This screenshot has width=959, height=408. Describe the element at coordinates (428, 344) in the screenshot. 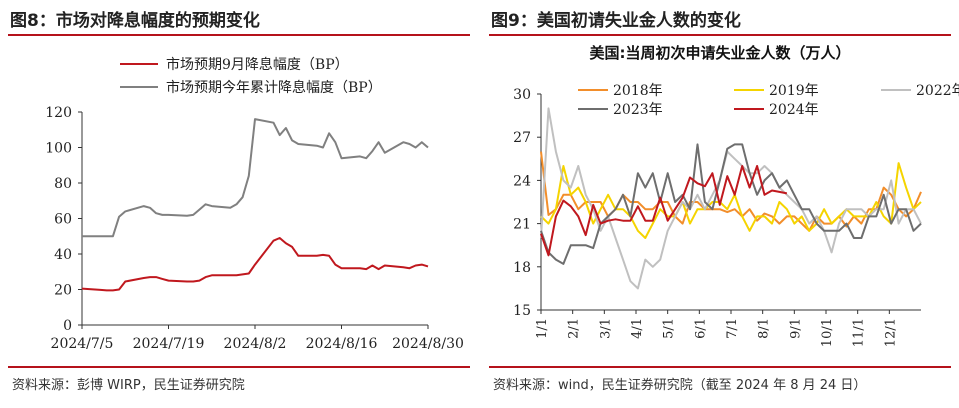

I see `x-tick-label: 2024/8/30` at that location.